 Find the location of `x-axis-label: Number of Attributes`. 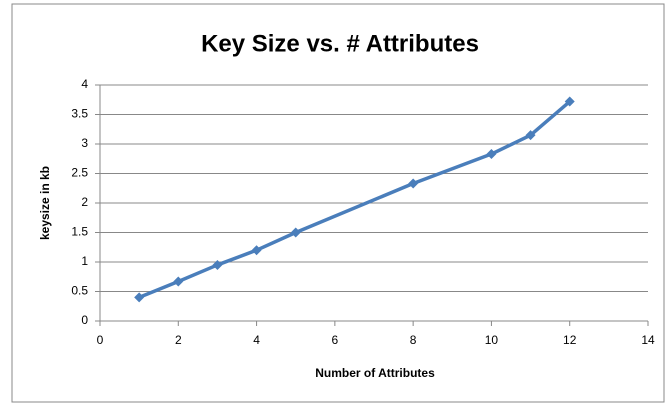

x-axis-label: Number of Attributes is located at coordinates (375, 373).